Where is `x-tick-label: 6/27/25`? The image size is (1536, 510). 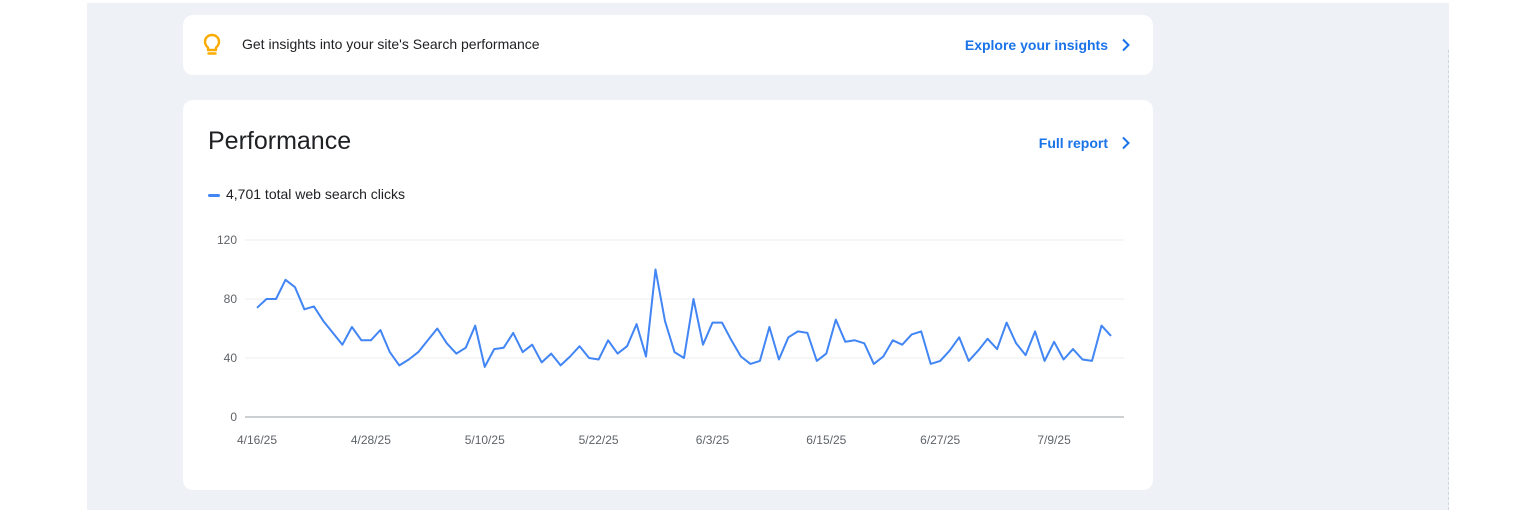 x-tick-label: 6/27/25 is located at coordinates (940, 440).